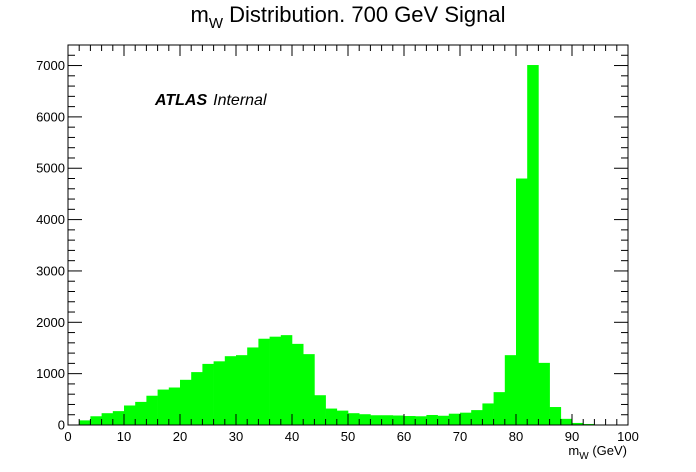 This screenshot has height=472, width=696. What do you see at coordinates (50, 322) in the screenshot?
I see `y-tick-label: 2000` at bounding box center [50, 322].